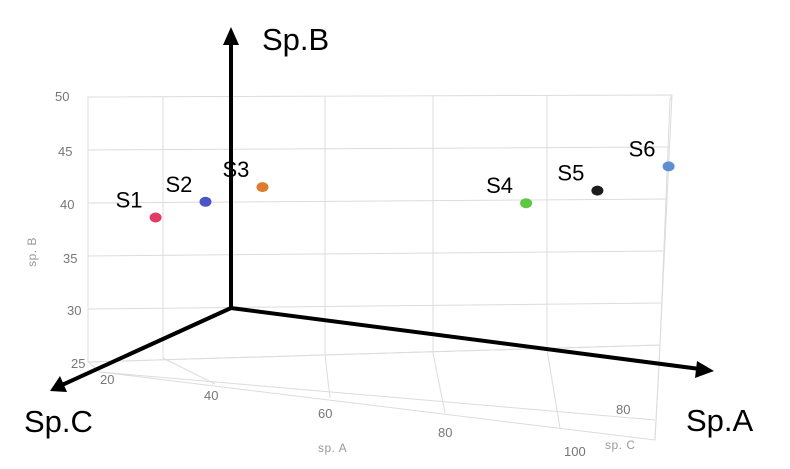  Describe the element at coordinates (720, 420) in the screenshot. I see `sp-a-axis-label: Sp.A` at that location.